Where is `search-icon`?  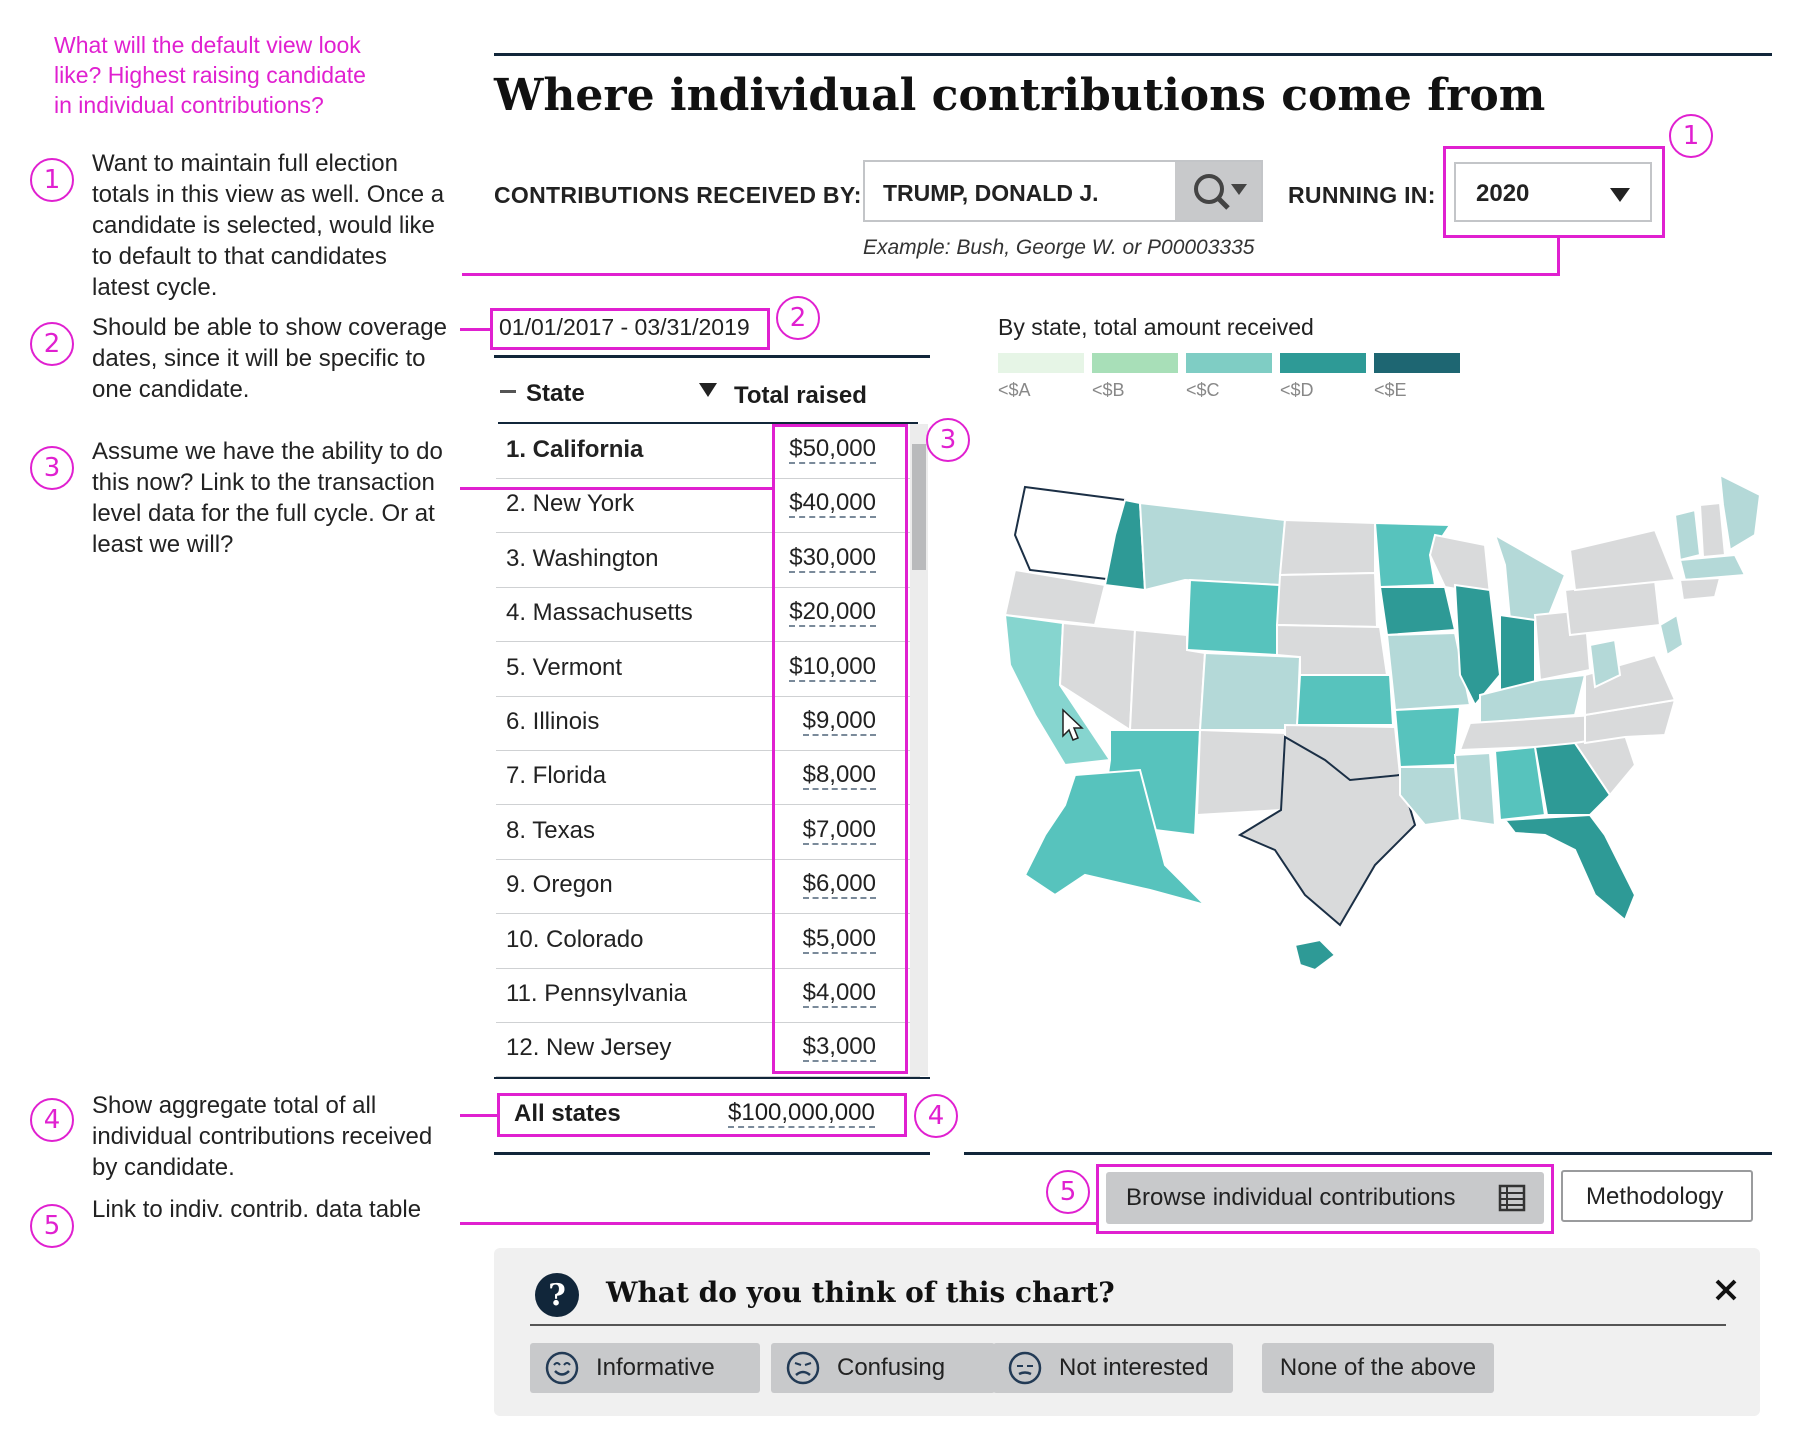 search-icon is located at coordinates (1220, 192).